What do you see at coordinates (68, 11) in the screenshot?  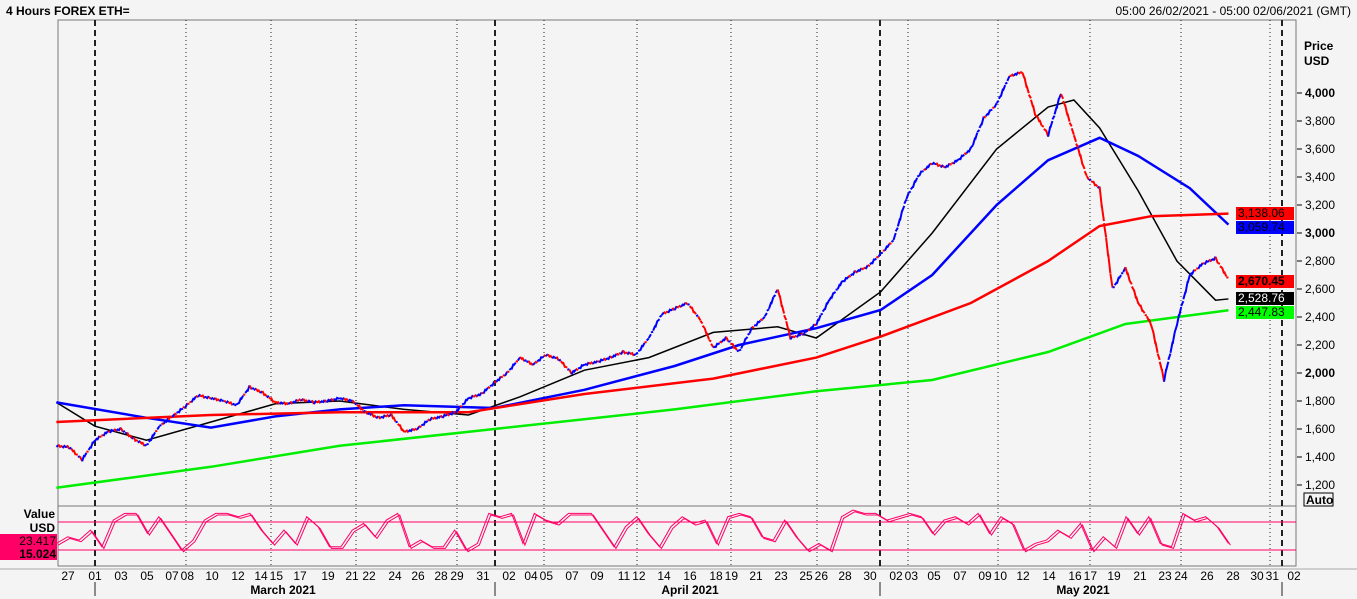 I see `chart-title: 4 Hours FOREX ETH=` at bounding box center [68, 11].